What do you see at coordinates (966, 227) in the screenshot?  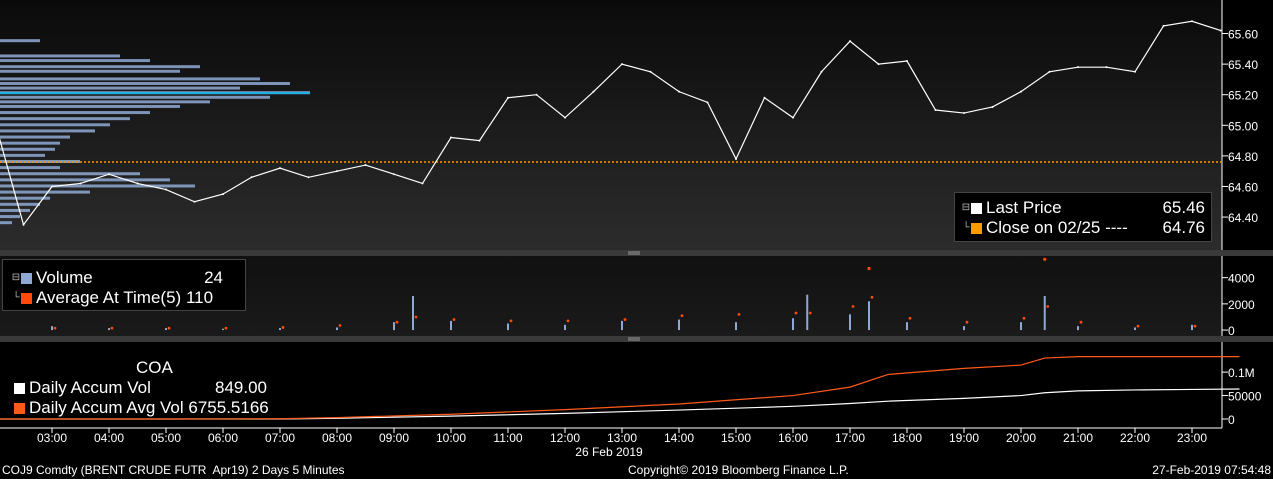 I see `tree-branch-icon: └` at bounding box center [966, 227].